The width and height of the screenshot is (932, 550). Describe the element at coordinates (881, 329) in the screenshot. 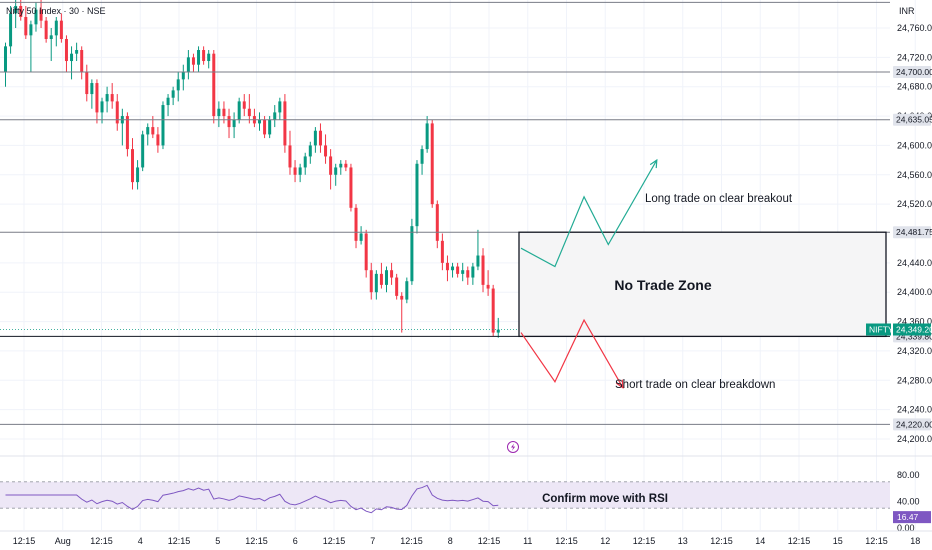

I see `symbol-tag-label: NIFTY` at that location.